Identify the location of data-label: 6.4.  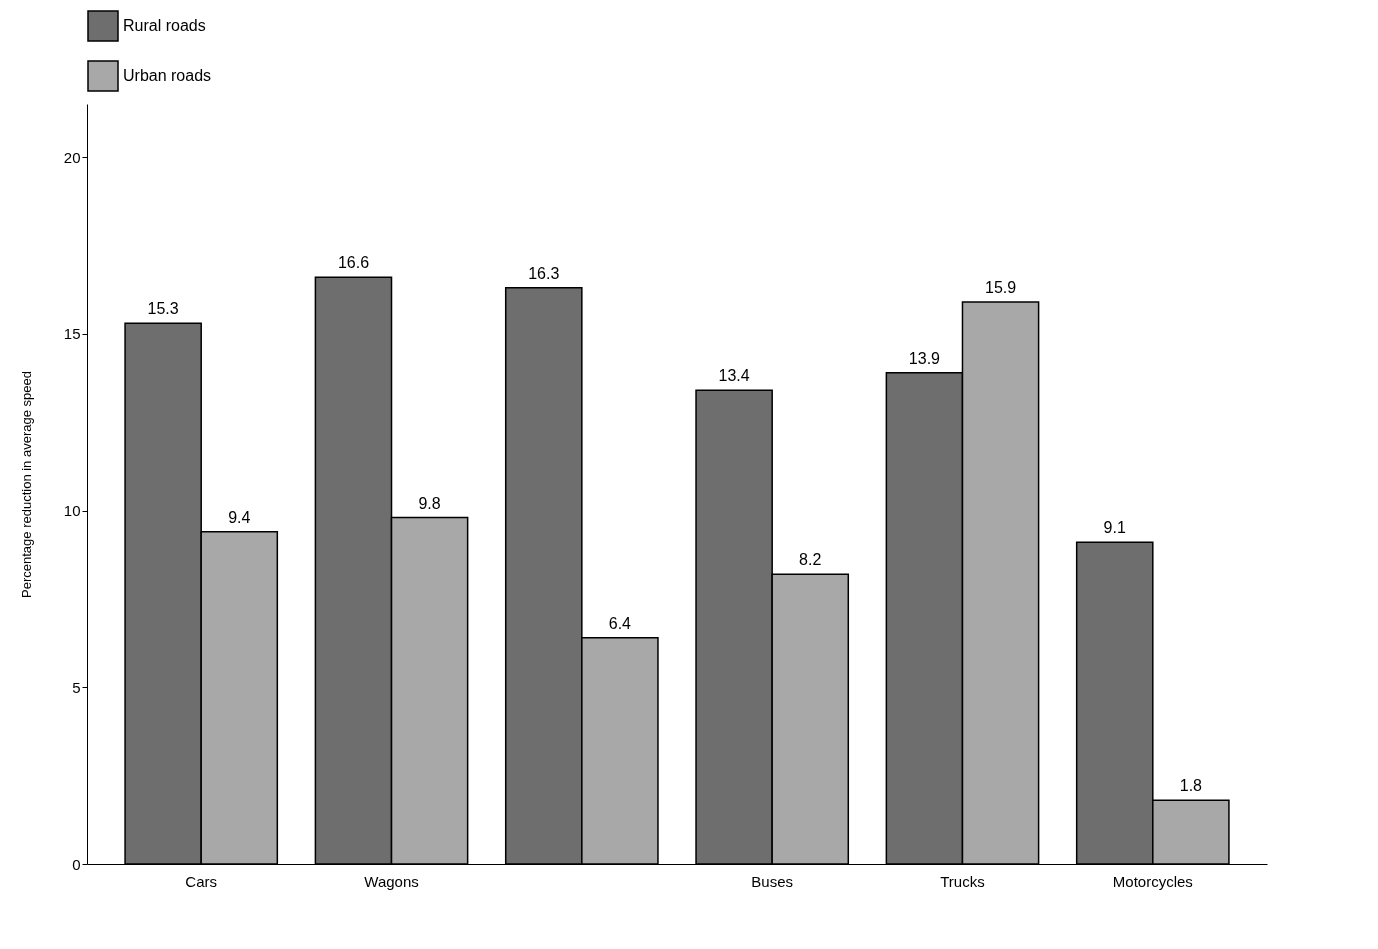
(620, 623).